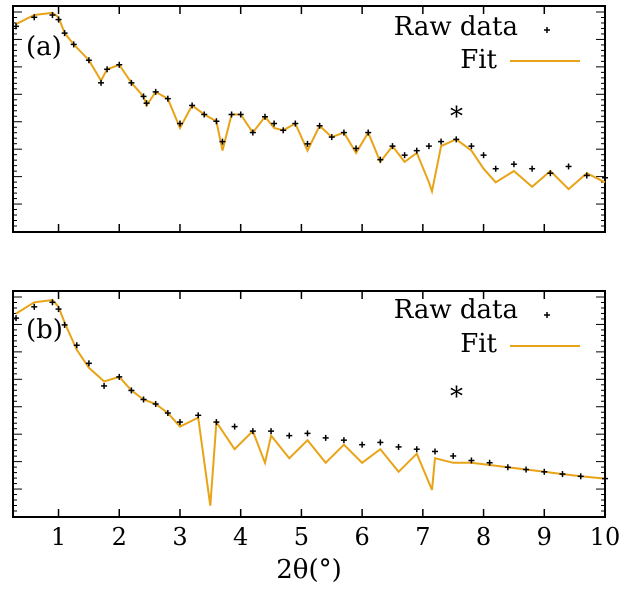  Describe the element at coordinates (240, 537) in the screenshot. I see `x-tick-label: 4` at that location.